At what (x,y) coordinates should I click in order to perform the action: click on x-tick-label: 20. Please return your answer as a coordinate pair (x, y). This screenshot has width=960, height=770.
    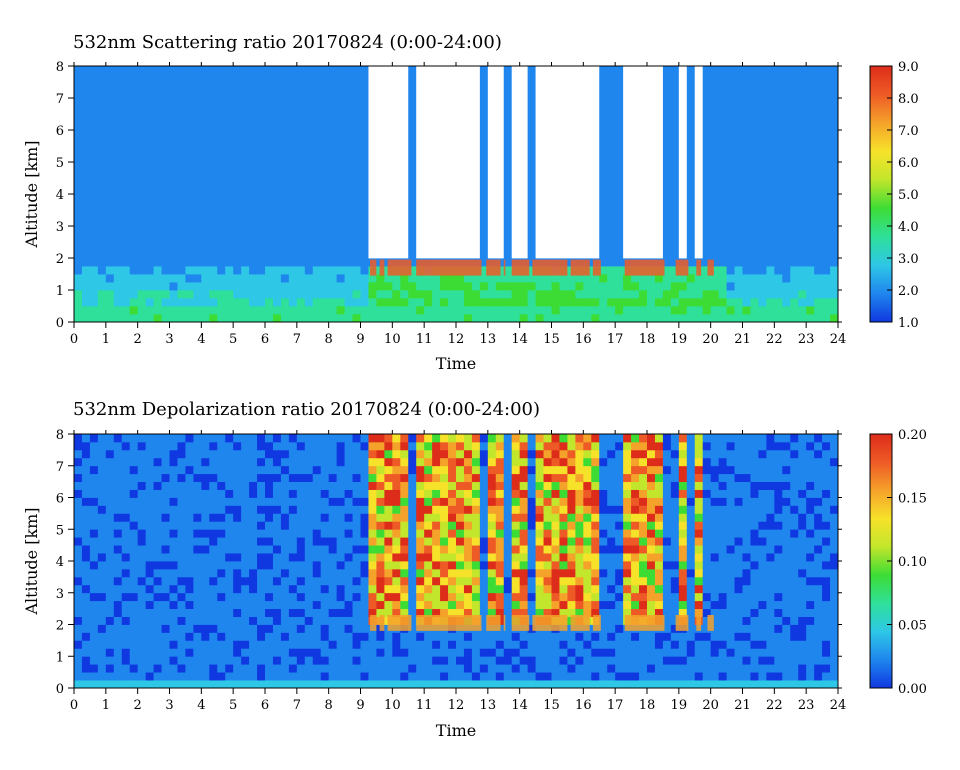
    Looking at the image, I should click on (710, 339).